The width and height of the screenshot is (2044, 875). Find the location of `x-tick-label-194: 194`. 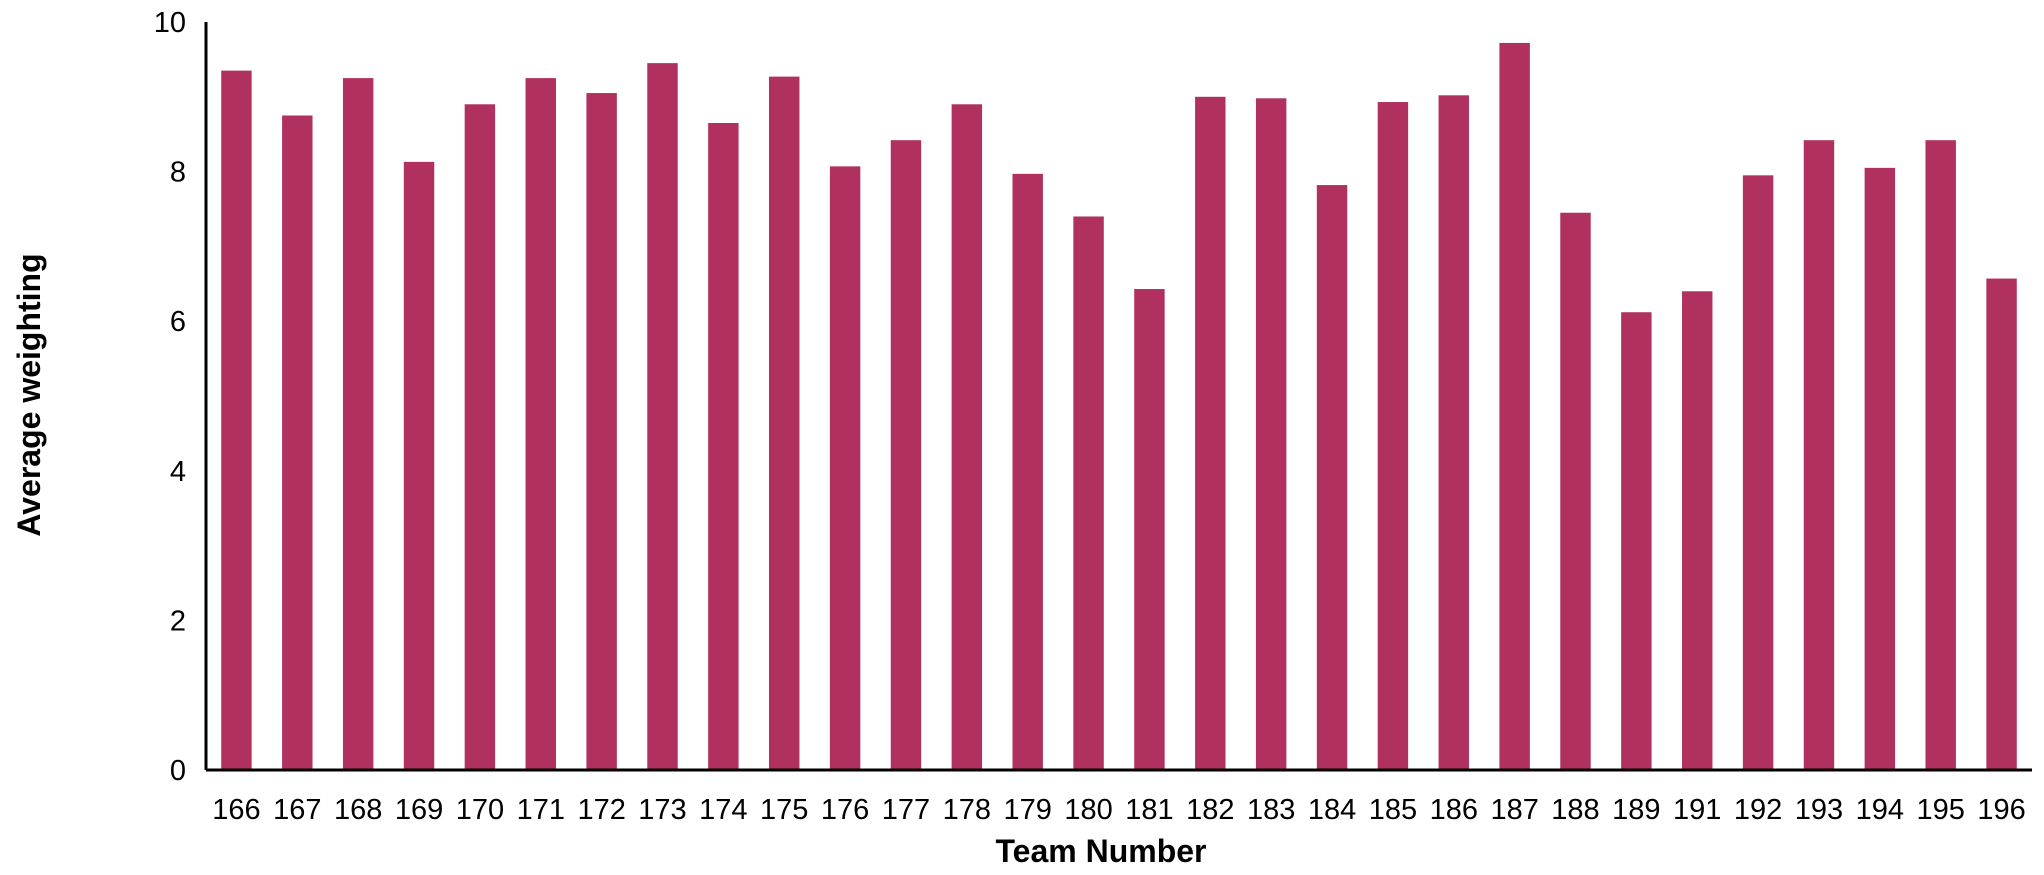

x-tick-label-194: 194 is located at coordinates (1880, 810).